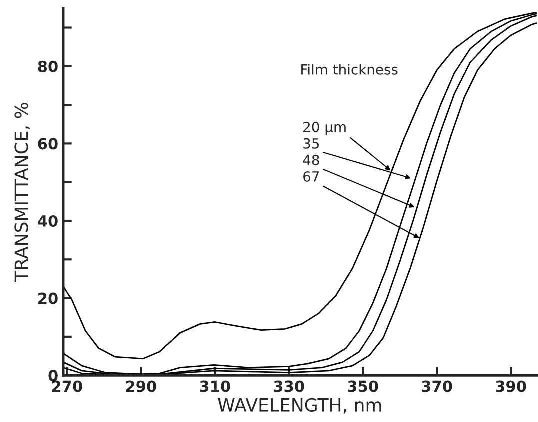 Image resolution: width=538 pixels, height=422 pixels. Describe the element at coordinates (289, 386) in the screenshot. I see `x-tick-label: 330` at that location.